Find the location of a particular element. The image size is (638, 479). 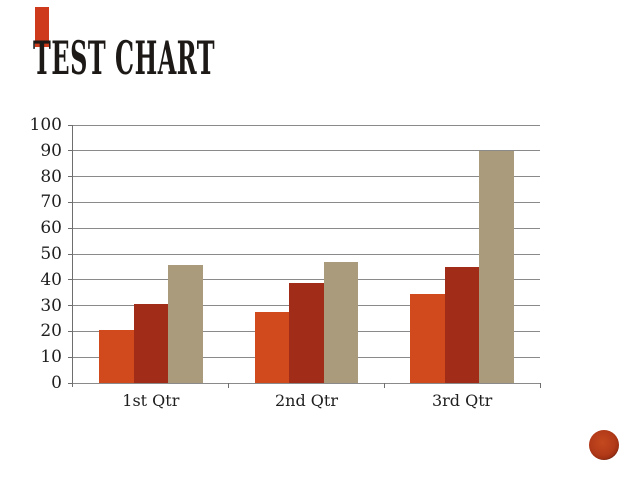

y-axis-label: 10 is located at coordinates (51, 357).